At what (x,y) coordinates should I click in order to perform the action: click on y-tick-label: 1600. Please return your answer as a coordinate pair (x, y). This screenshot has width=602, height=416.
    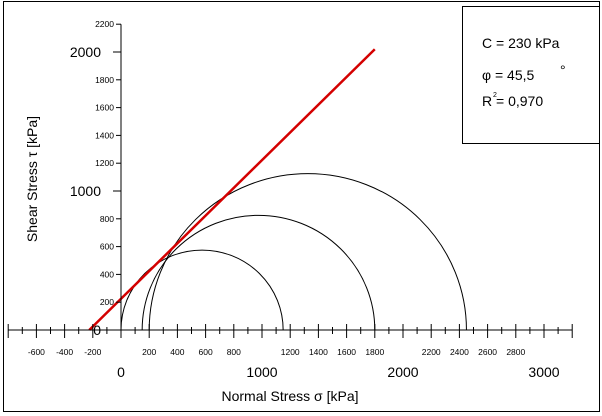
    Looking at the image, I should click on (104, 108).